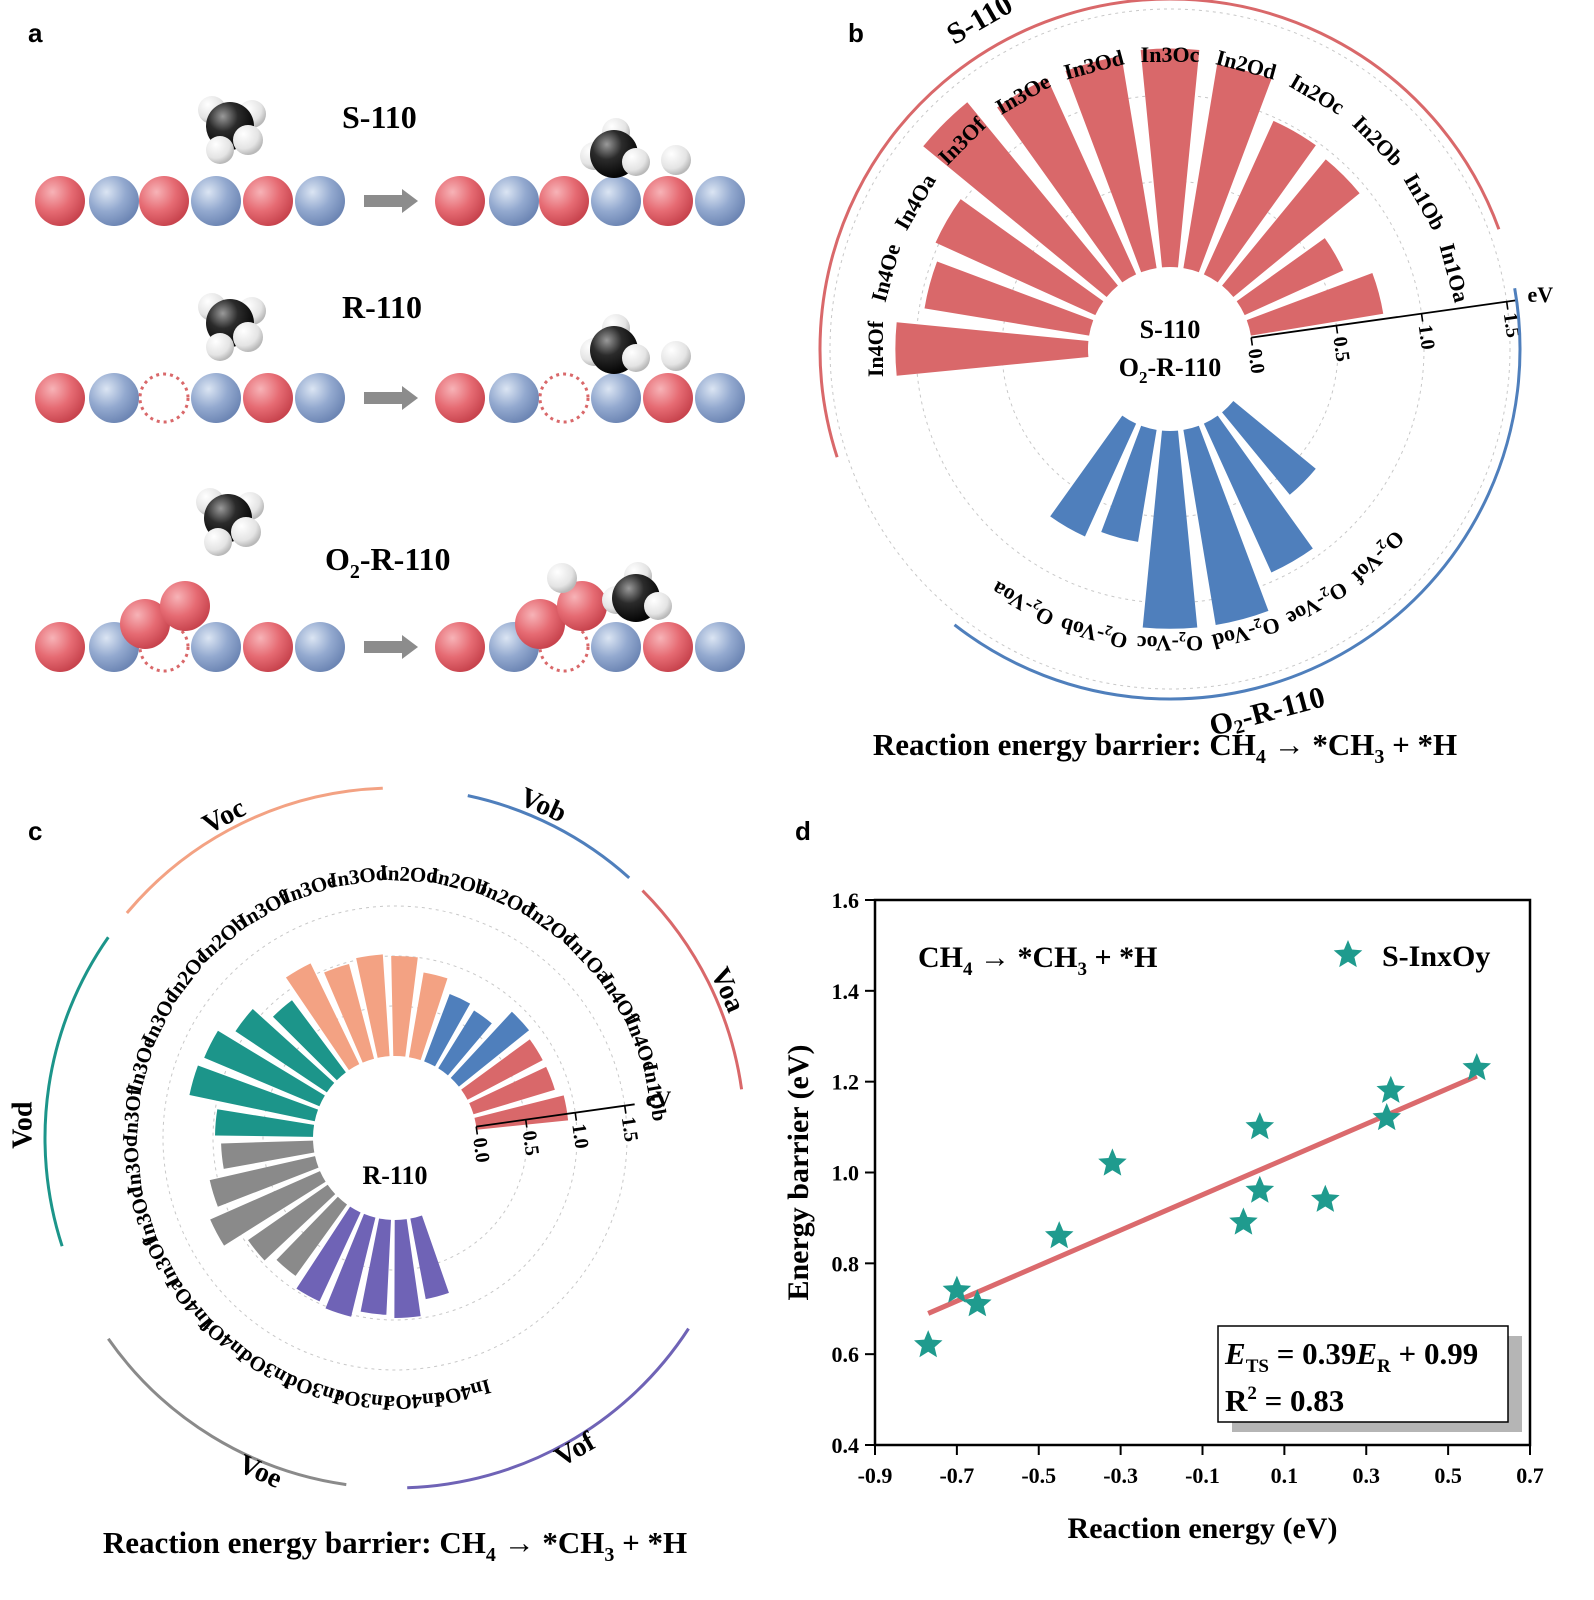  Describe the element at coordinates (1436, 956) in the screenshot. I see `legend-label: S-InxOy` at that location.